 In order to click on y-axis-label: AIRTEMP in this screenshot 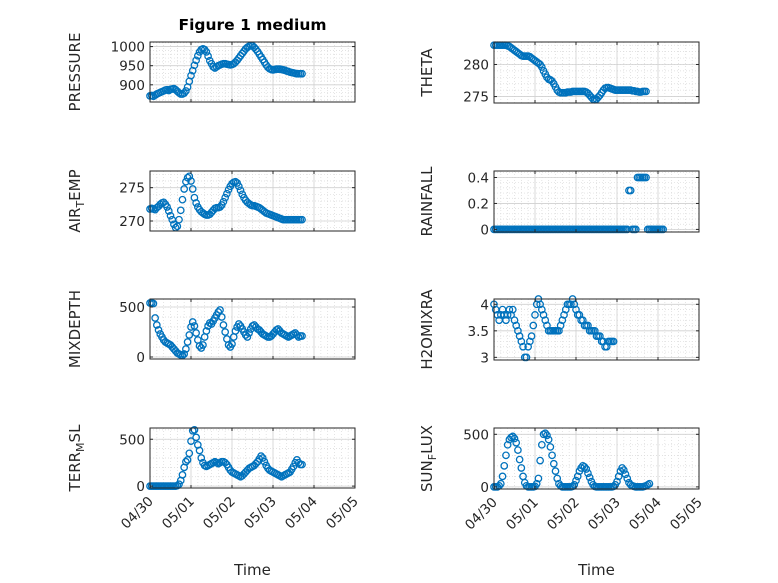, I will do `click(76, 200)`.